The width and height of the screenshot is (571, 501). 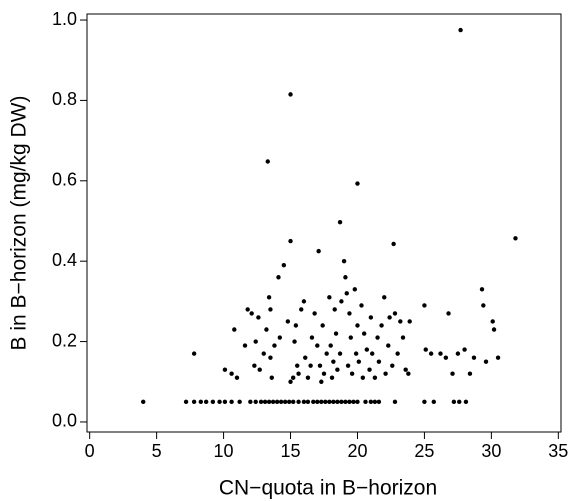 What do you see at coordinates (291, 451) in the screenshot?
I see `x-tick-label: 15` at bounding box center [291, 451].